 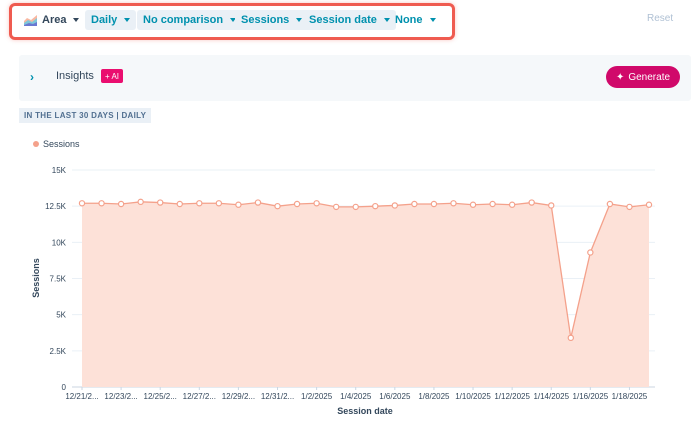 I want to click on dimension-label: Session date, so click(x=343, y=20).